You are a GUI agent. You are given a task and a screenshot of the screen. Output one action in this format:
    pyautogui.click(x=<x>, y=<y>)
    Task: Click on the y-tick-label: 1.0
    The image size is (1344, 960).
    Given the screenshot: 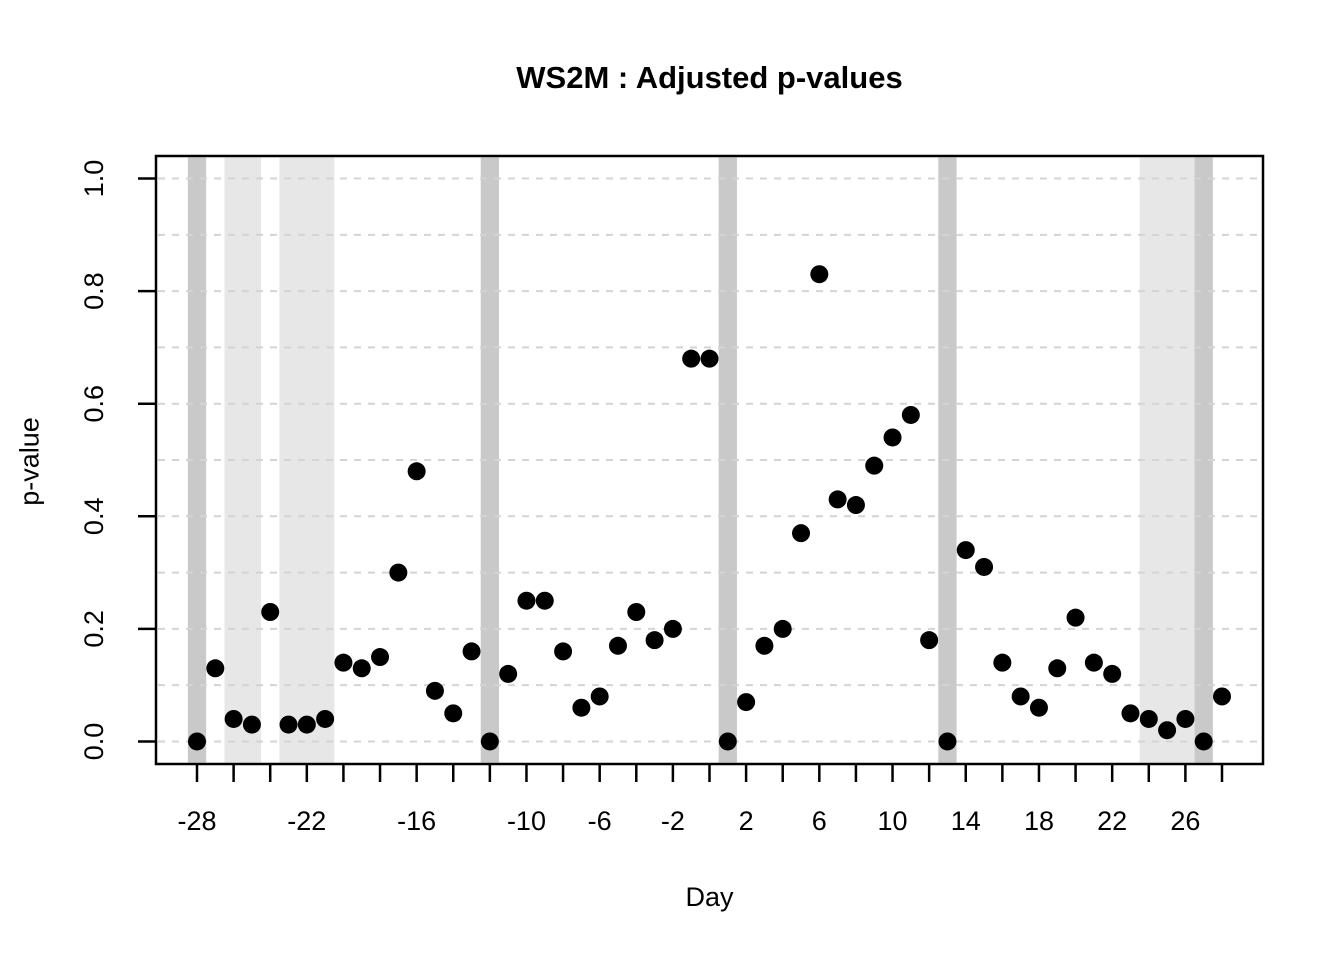 What is the action you would take?
    pyautogui.click(x=94, y=179)
    